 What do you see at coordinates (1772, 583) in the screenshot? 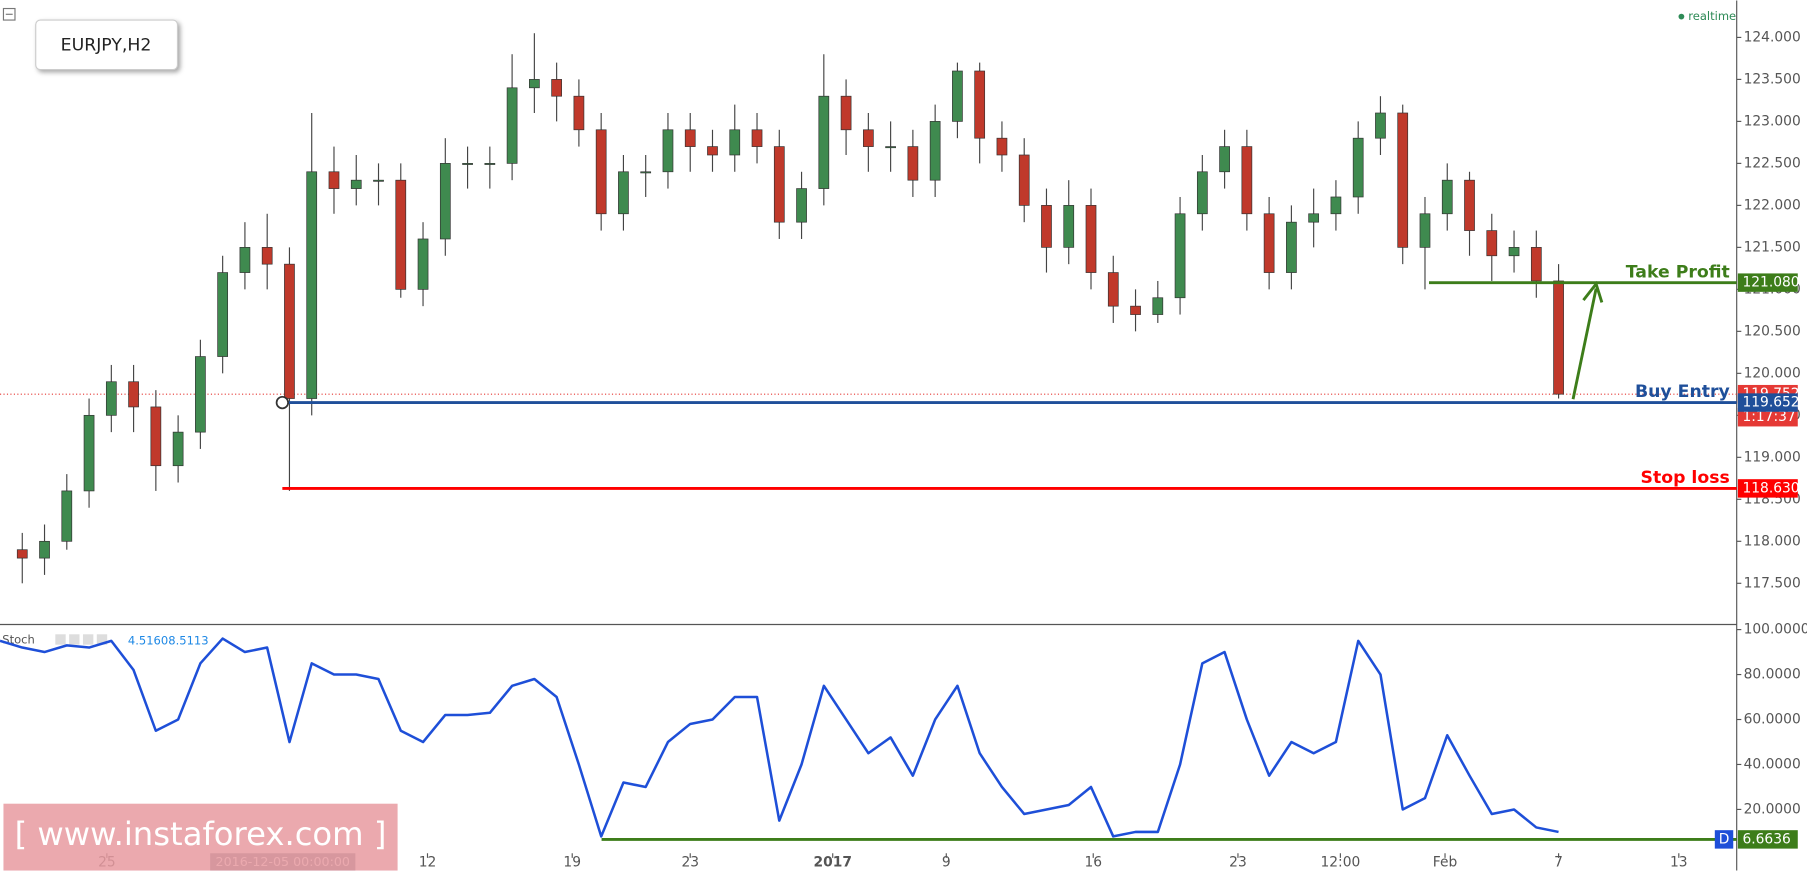
I see `y-tick-label: 117.500` at bounding box center [1772, 583].